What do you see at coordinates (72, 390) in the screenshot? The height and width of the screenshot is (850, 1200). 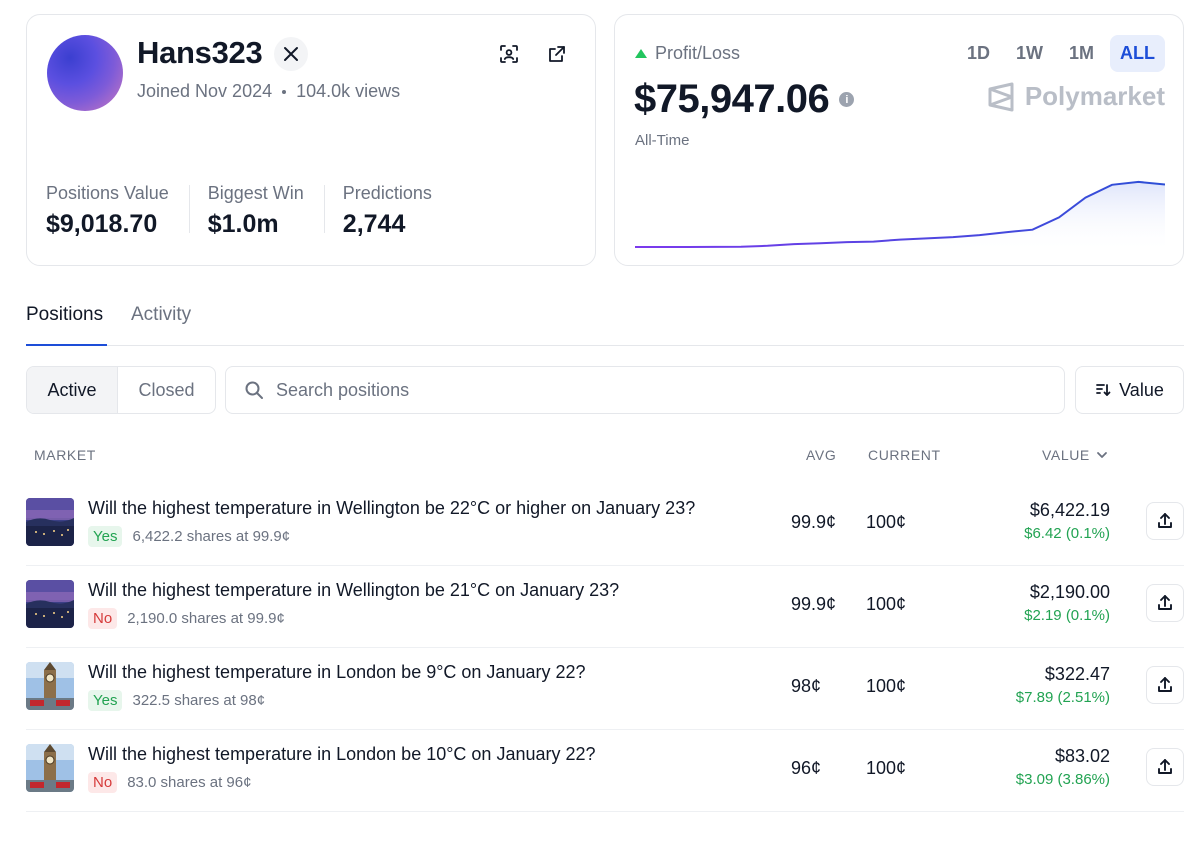 I see `filter-active-button: Active` at bounding box center [72, 390].